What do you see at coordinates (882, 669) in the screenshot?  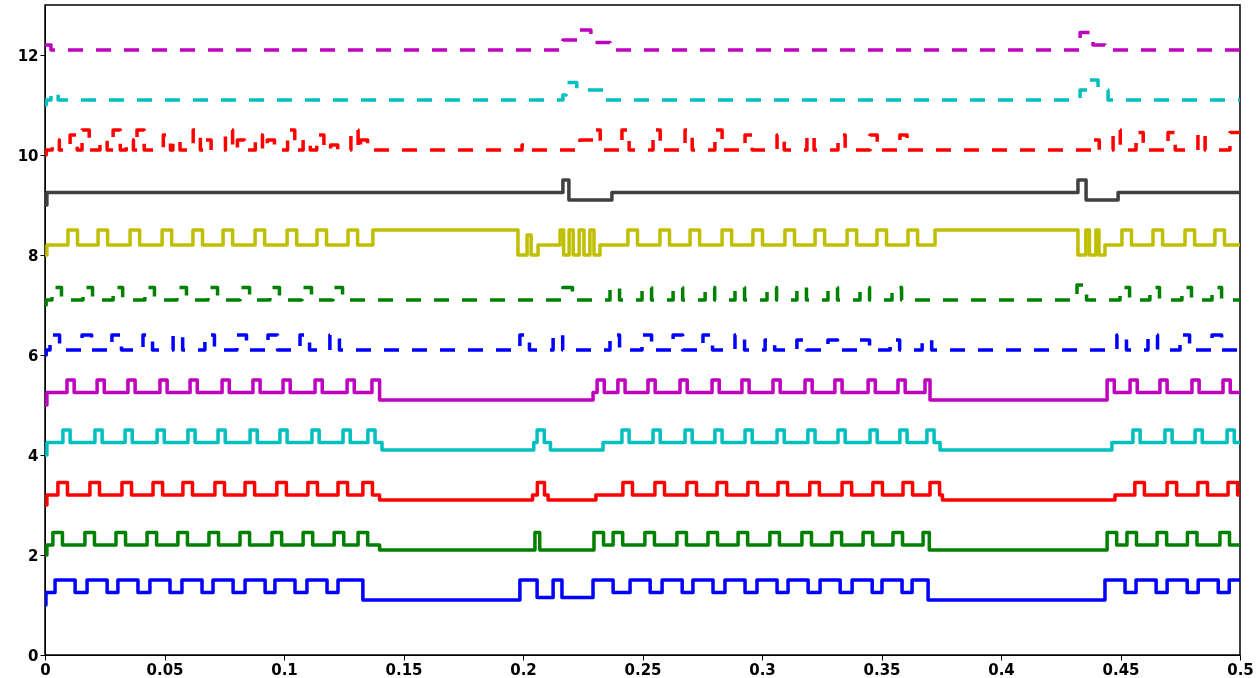 I see `x-tick-label: 0.35` at bounding box center [882, 669].